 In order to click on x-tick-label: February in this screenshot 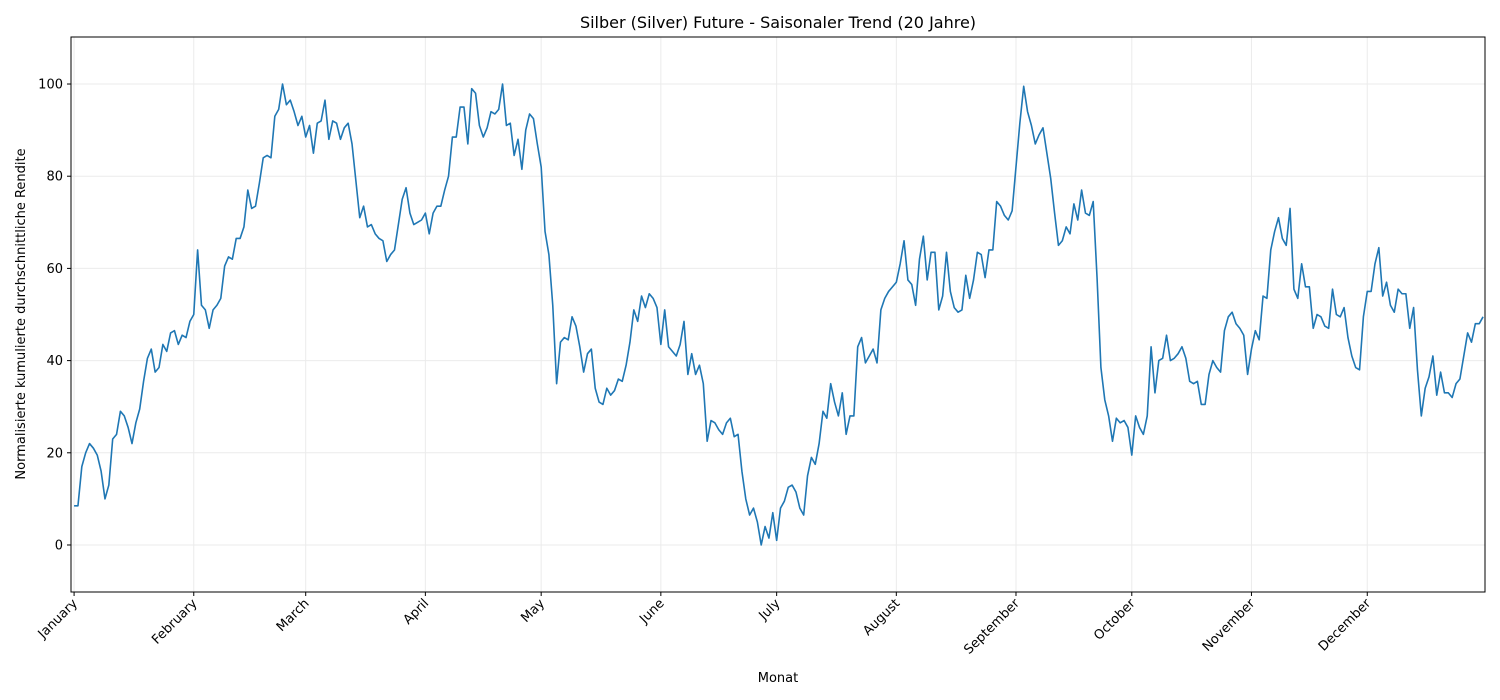, I will do `click(175, 622)`.